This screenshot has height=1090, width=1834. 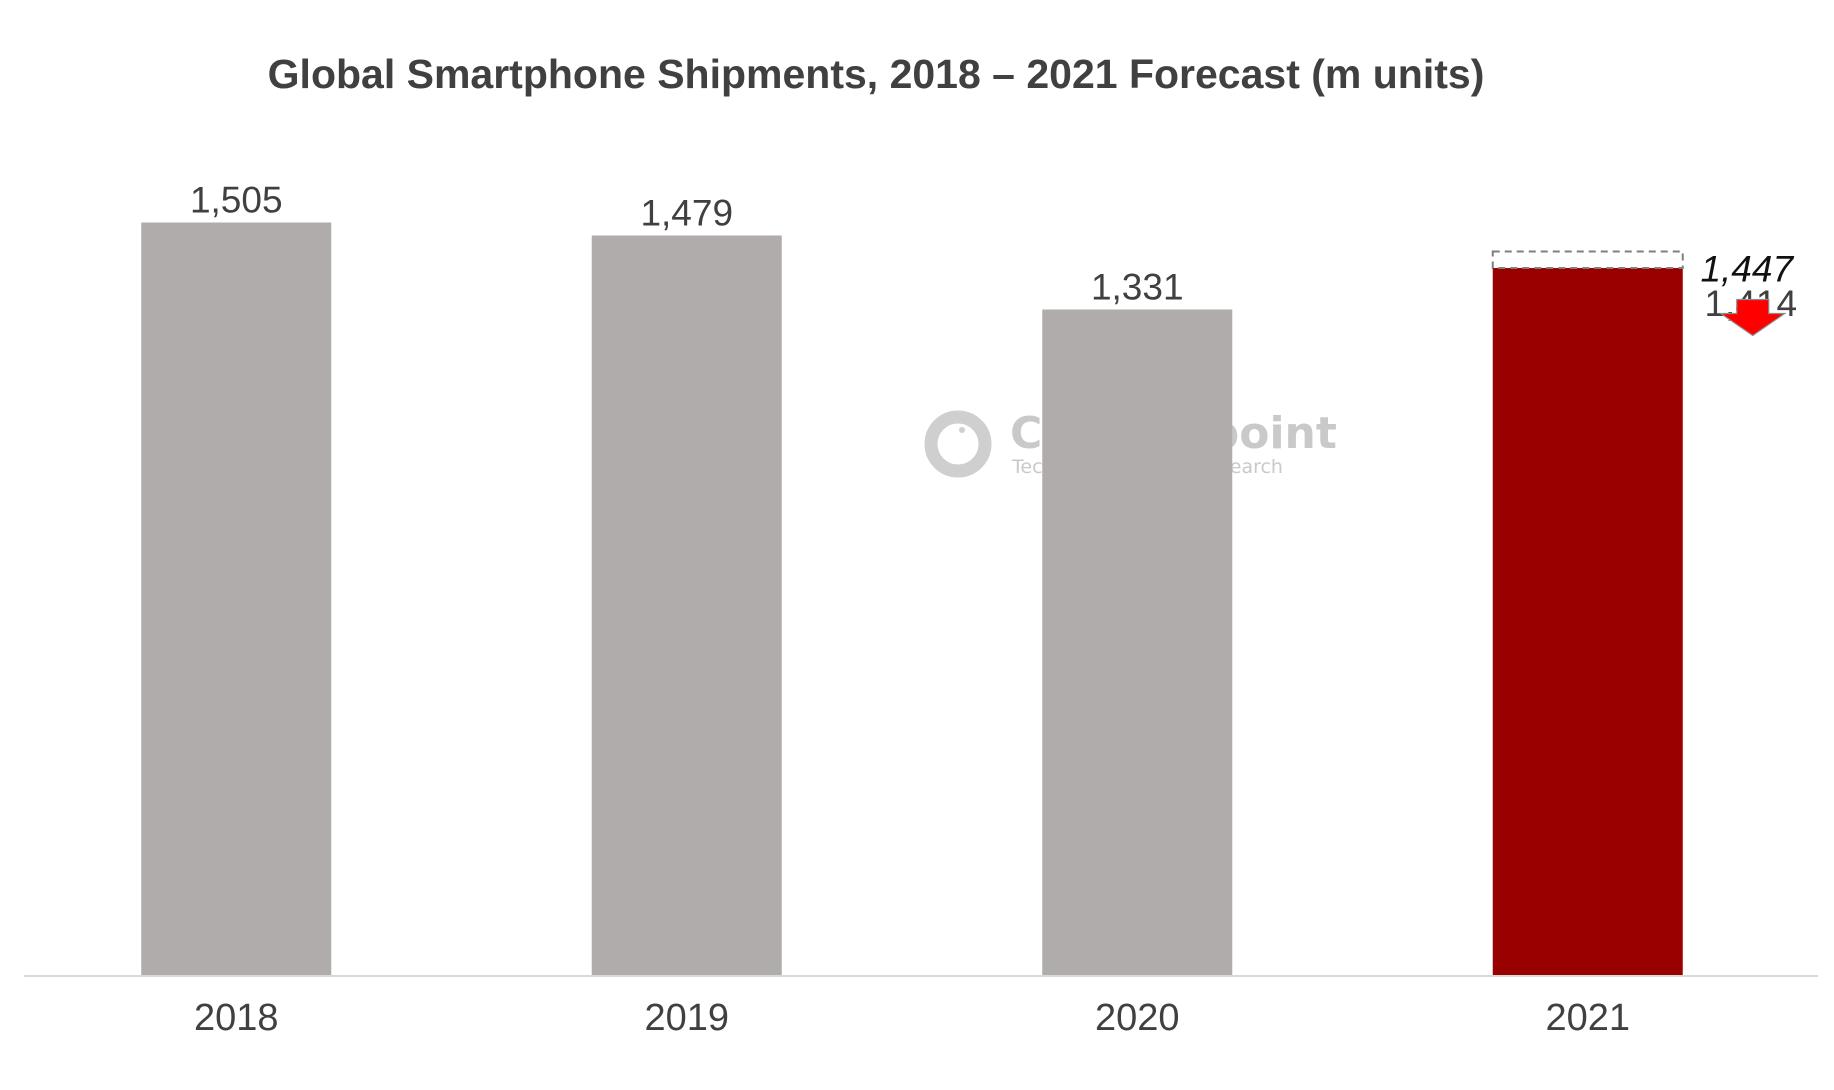 I want to click on x-tick-label-2019: 2019, so click(x=686, y=1018).